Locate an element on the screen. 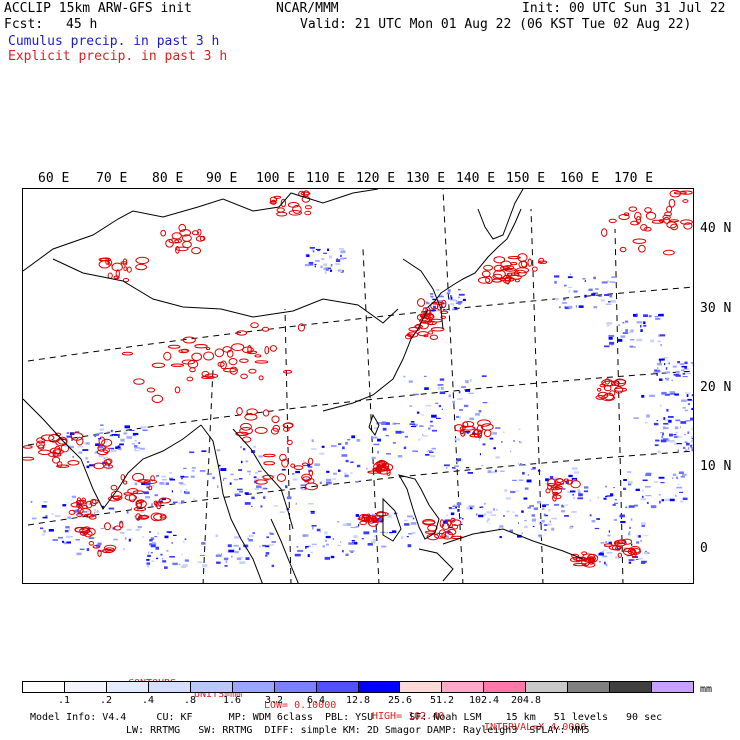 The width and height of the screenshot is (740, 740). contour-low: LOW= 0.10000 is located at coordinates (300, 705).